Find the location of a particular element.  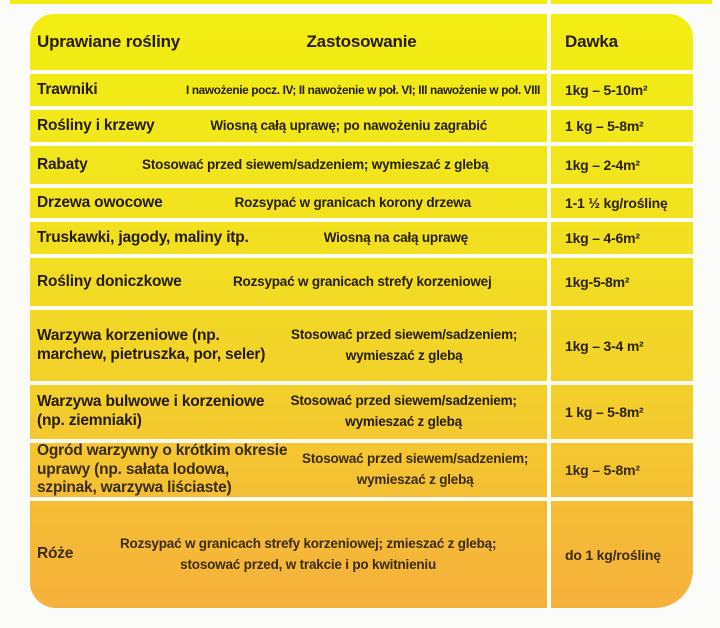

dose-cell: 1kg – 5-8m² is located at coordinates (602, 470).